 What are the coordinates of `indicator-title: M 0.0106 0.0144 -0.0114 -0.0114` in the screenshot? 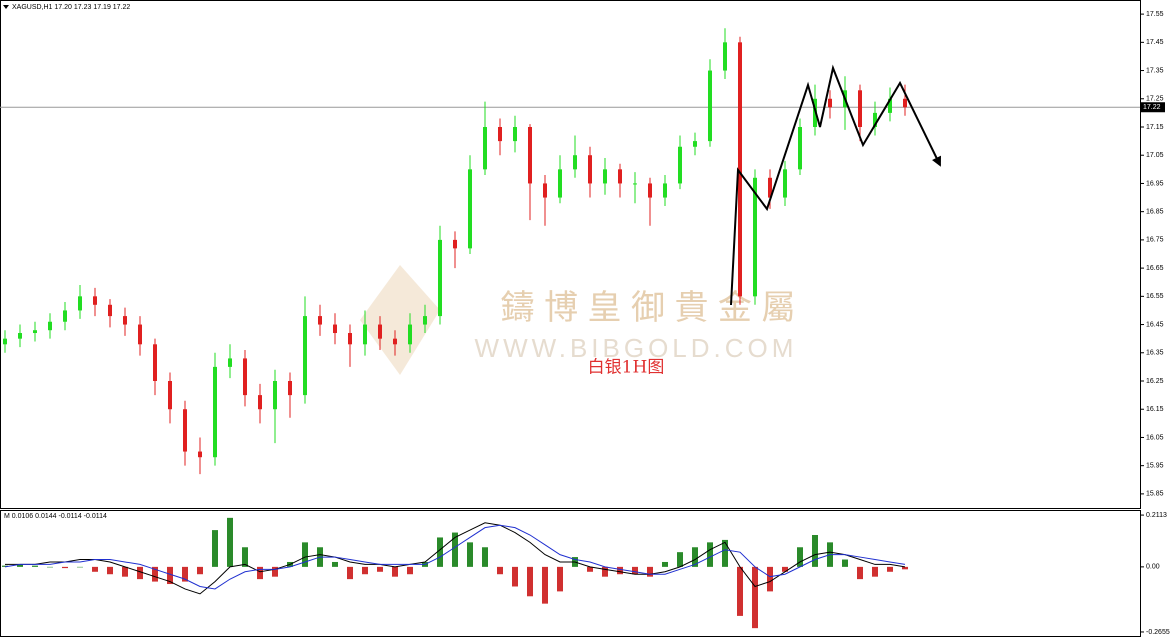 It's located at (55, 516).